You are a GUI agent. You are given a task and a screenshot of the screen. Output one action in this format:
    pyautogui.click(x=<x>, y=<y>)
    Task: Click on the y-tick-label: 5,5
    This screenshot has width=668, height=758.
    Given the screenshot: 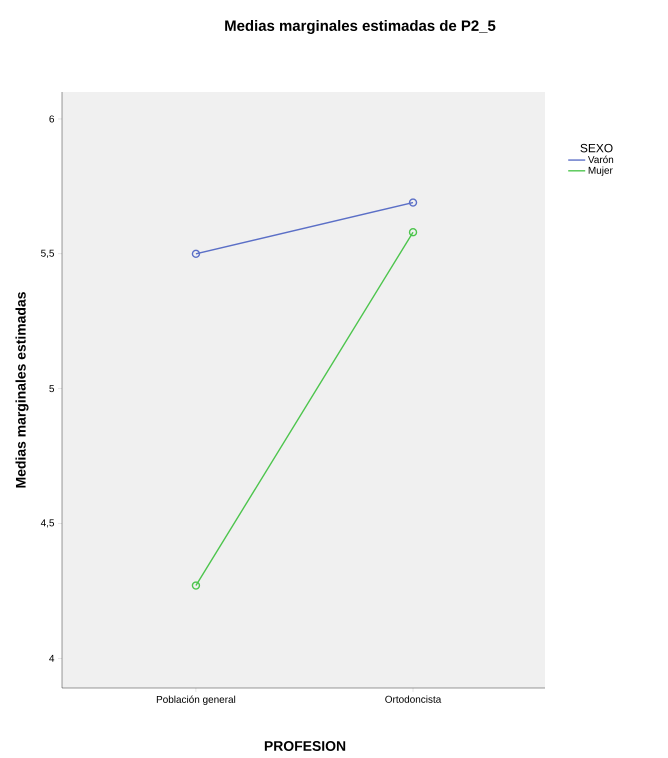 What is the action you would take?
    pyautogui.click(x=47, y=254)
    